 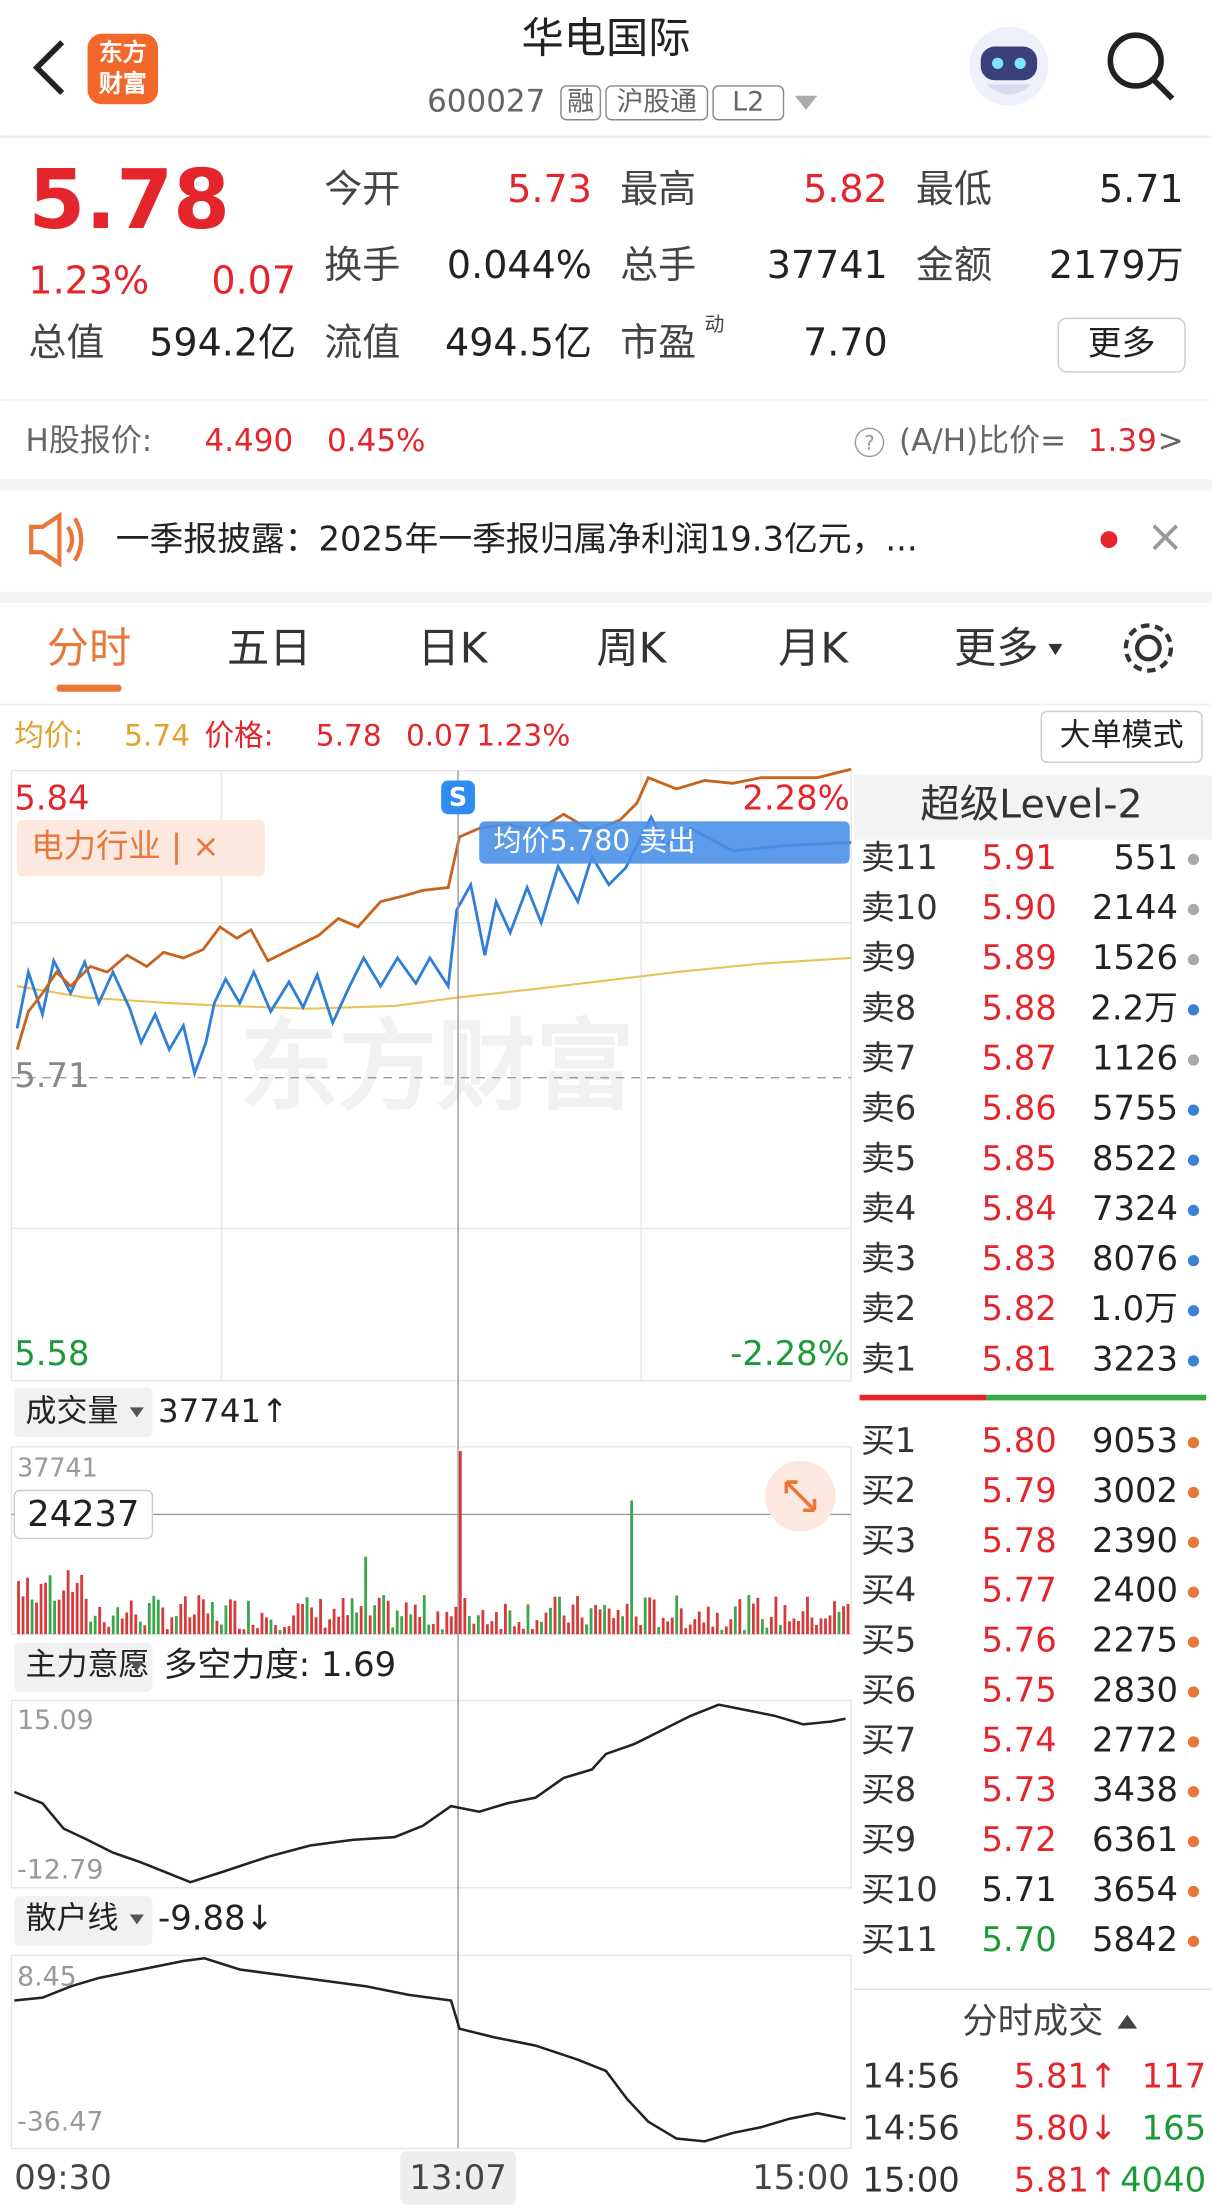 What do you see at coordinates (72, 1412) in the screenshot?
I see `volume-label: 成交量` at bounding box center [72, 1412].